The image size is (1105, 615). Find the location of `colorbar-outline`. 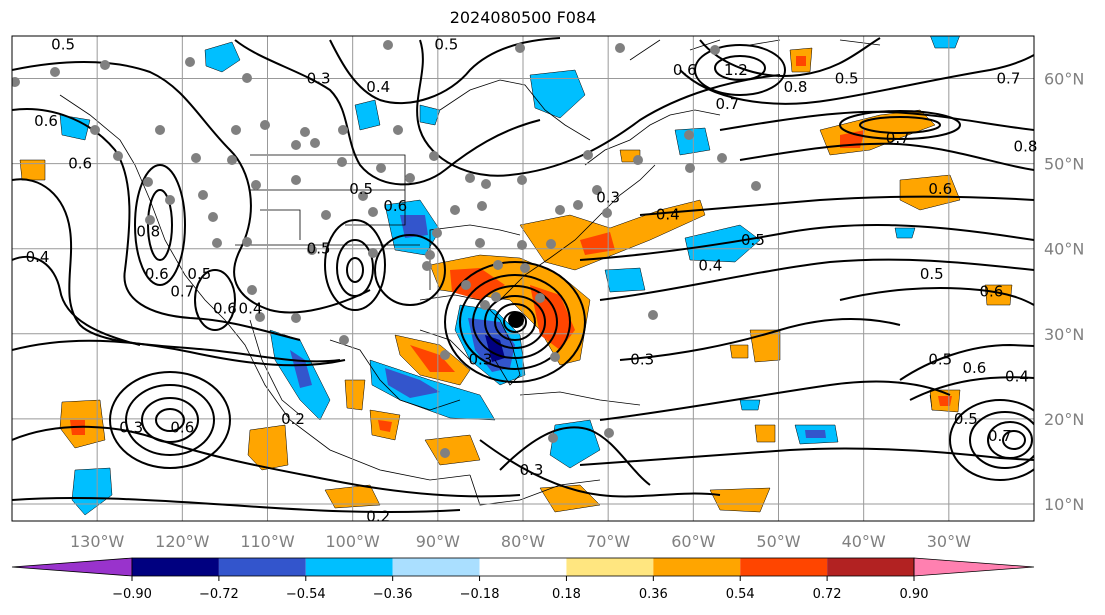

colorbar-outline is located at coordinates (523, 567).